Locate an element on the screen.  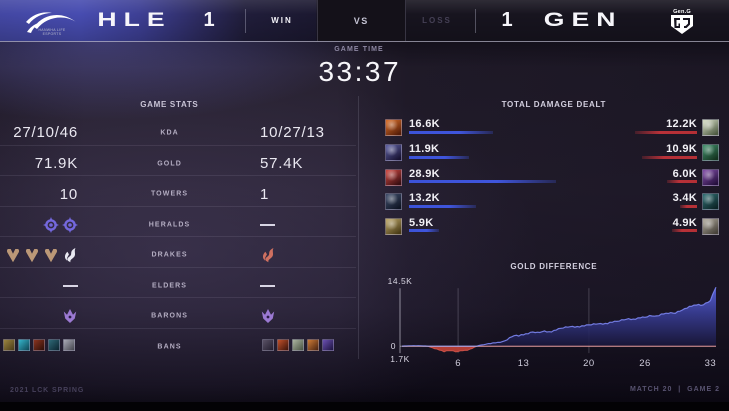
damage-value: 4.9K is located at coordinates (684, 222).